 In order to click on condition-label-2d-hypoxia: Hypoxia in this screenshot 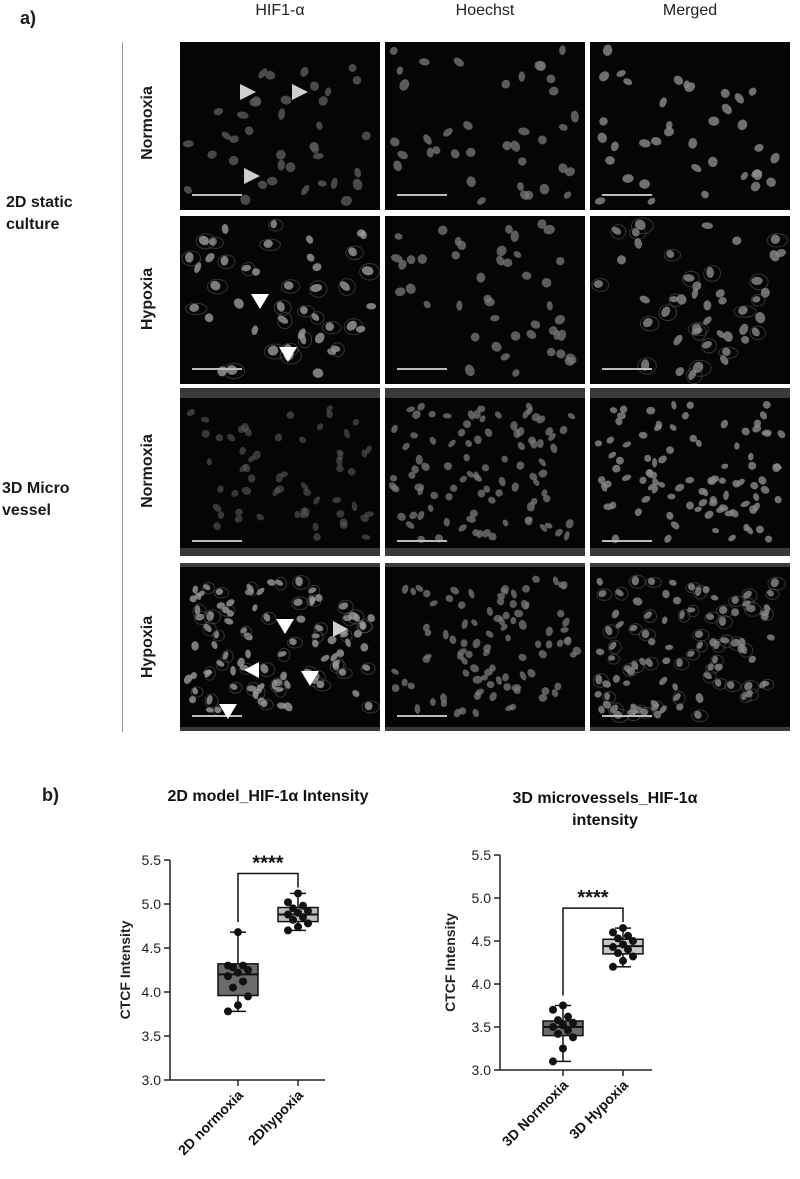, I will do `click(147, 299)`.